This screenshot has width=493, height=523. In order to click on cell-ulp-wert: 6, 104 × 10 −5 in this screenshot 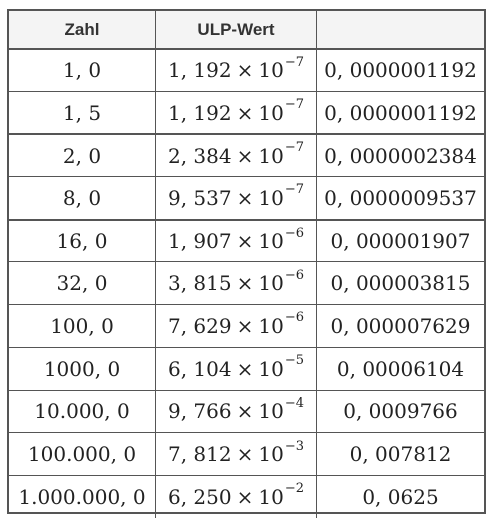, I will do `click(235, 368)`.